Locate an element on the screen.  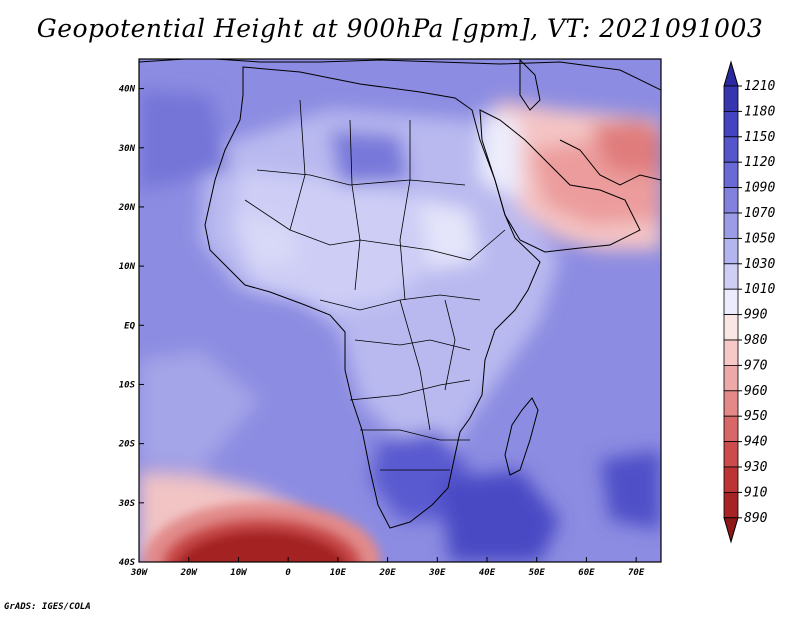
lon-tick-label: 60E is located at coordinates (586, 573).